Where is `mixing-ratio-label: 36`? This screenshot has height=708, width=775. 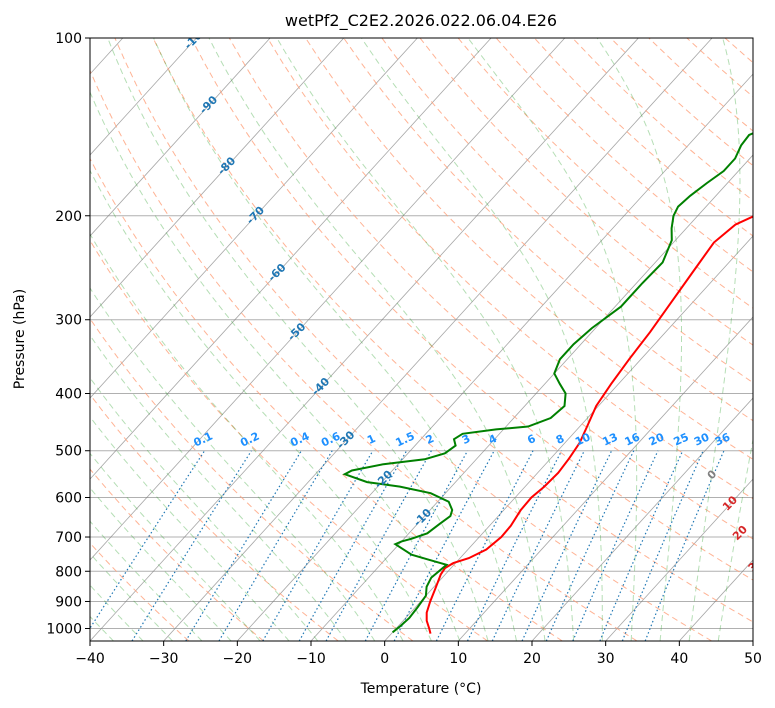 mixing-ratio-label: 36 is located at coordinates (723, 439).